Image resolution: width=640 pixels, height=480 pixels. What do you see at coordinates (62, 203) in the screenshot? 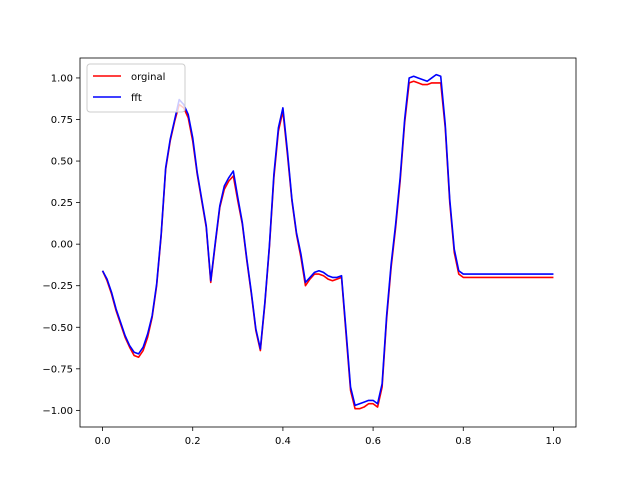
I see `y-tick-label: 0.25` at bounding box center [62, 203].